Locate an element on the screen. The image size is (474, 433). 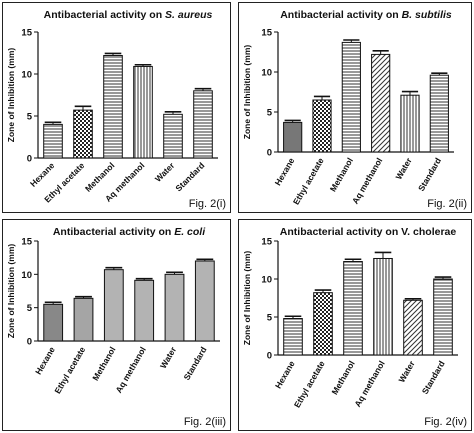
chart-title-organism: S. aureus is located at coordinates (188, 15).